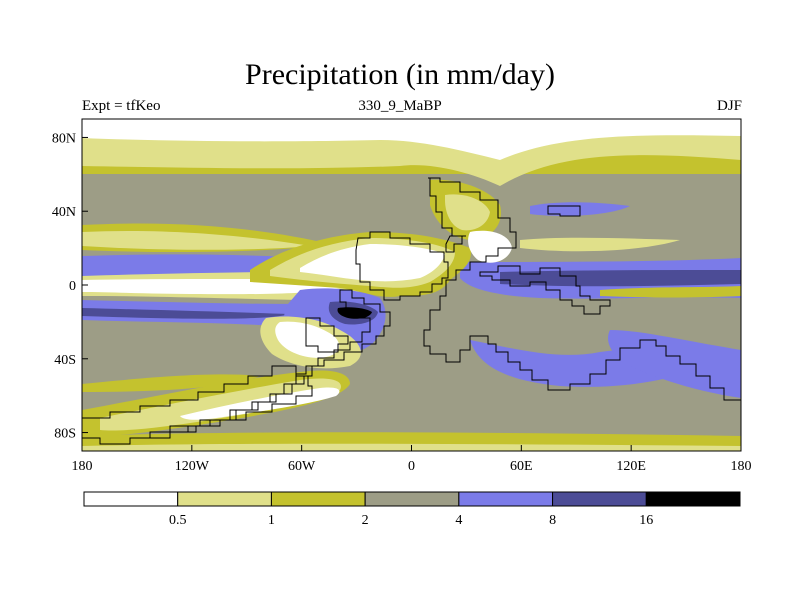  Describe the element at coordinates (467, 212) in the screenshot. I see `nh-continent-light` at that location.